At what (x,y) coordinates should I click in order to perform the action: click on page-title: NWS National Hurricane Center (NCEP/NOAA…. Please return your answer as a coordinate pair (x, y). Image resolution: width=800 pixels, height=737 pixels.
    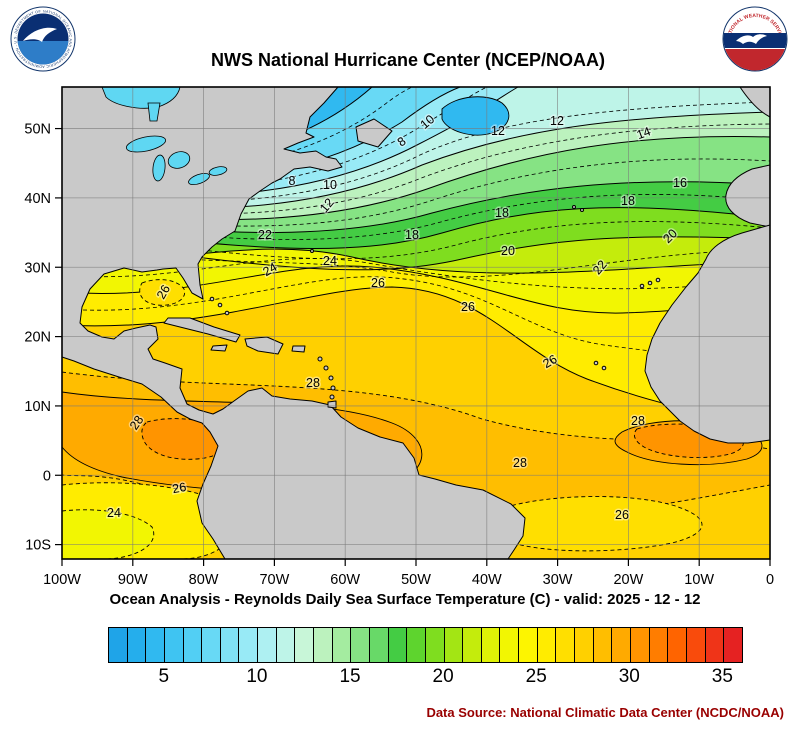
    Looking at the image, I should click on (408, 60).